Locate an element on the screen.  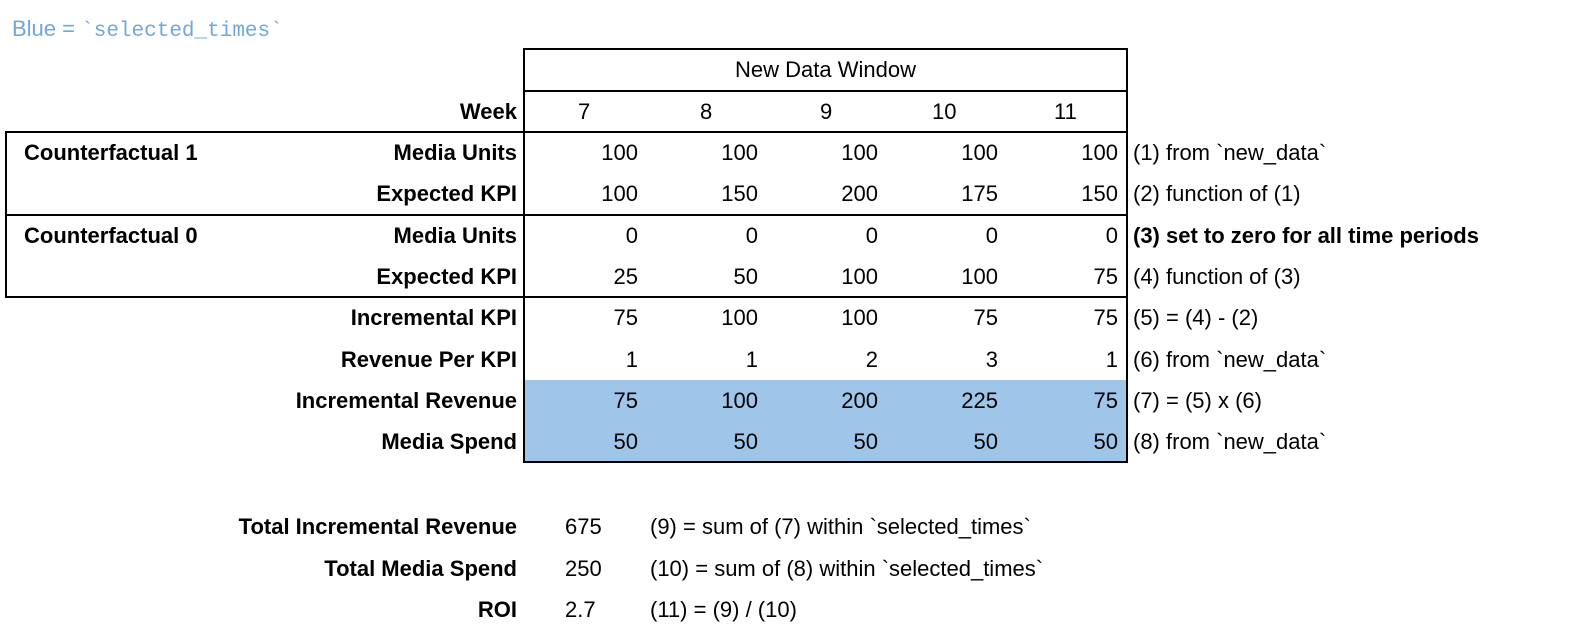
summary-label: ROI is located at coordinates (497, 609).